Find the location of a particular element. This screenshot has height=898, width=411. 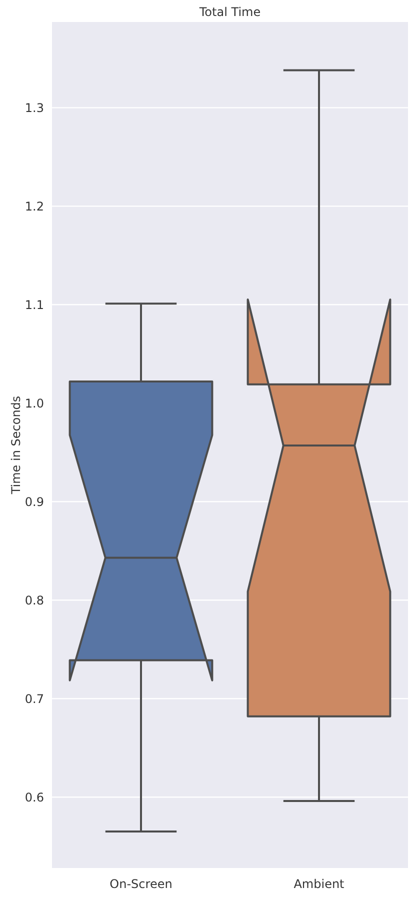

y-tick-label: 1.3 is located at coordinates (34, 107).